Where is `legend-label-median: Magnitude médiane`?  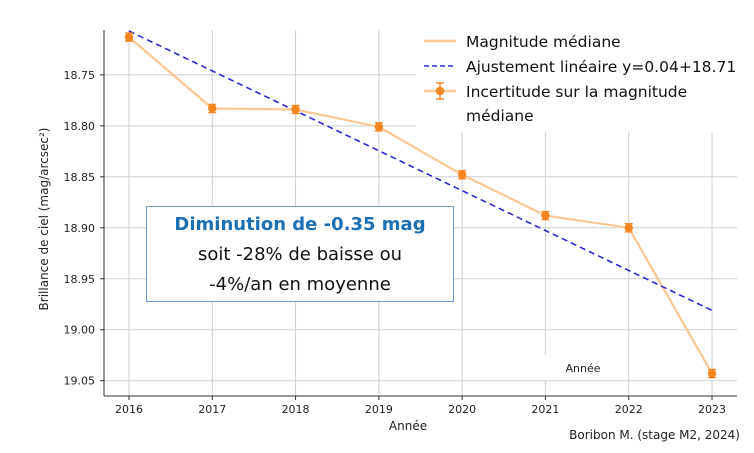 legend-label-median: Magnitude médiane is located at coordinates (543, 42).